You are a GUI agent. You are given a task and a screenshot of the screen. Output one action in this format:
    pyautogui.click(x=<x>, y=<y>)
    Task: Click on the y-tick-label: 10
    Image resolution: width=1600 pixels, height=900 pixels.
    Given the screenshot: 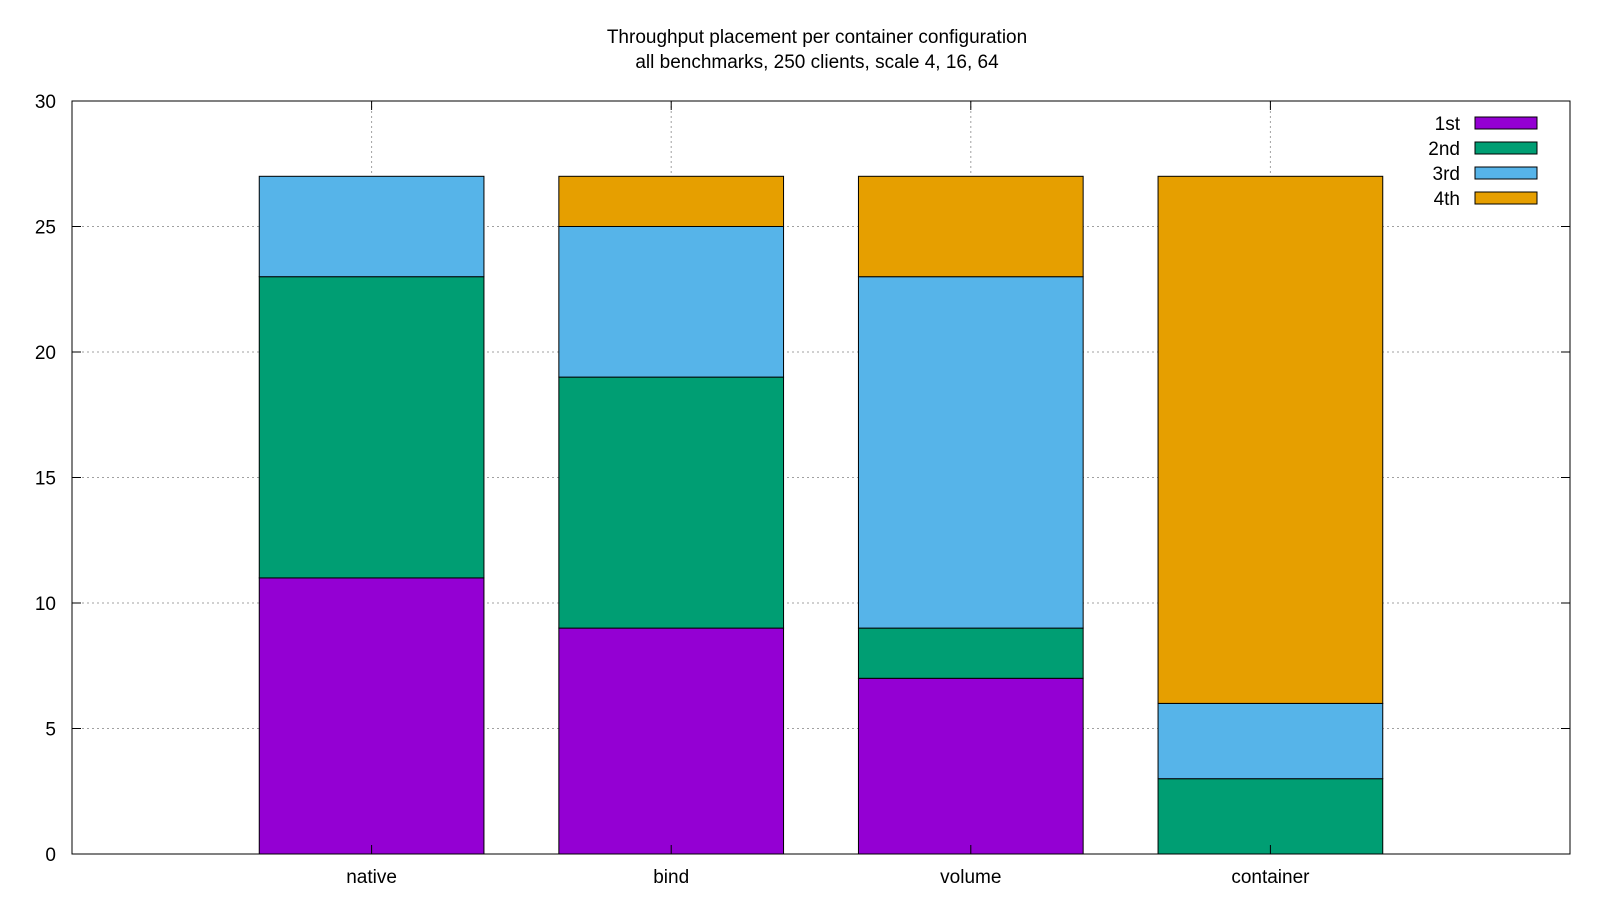 What is the action you would take?
    pyautogui.click(x=45, y=604)
    